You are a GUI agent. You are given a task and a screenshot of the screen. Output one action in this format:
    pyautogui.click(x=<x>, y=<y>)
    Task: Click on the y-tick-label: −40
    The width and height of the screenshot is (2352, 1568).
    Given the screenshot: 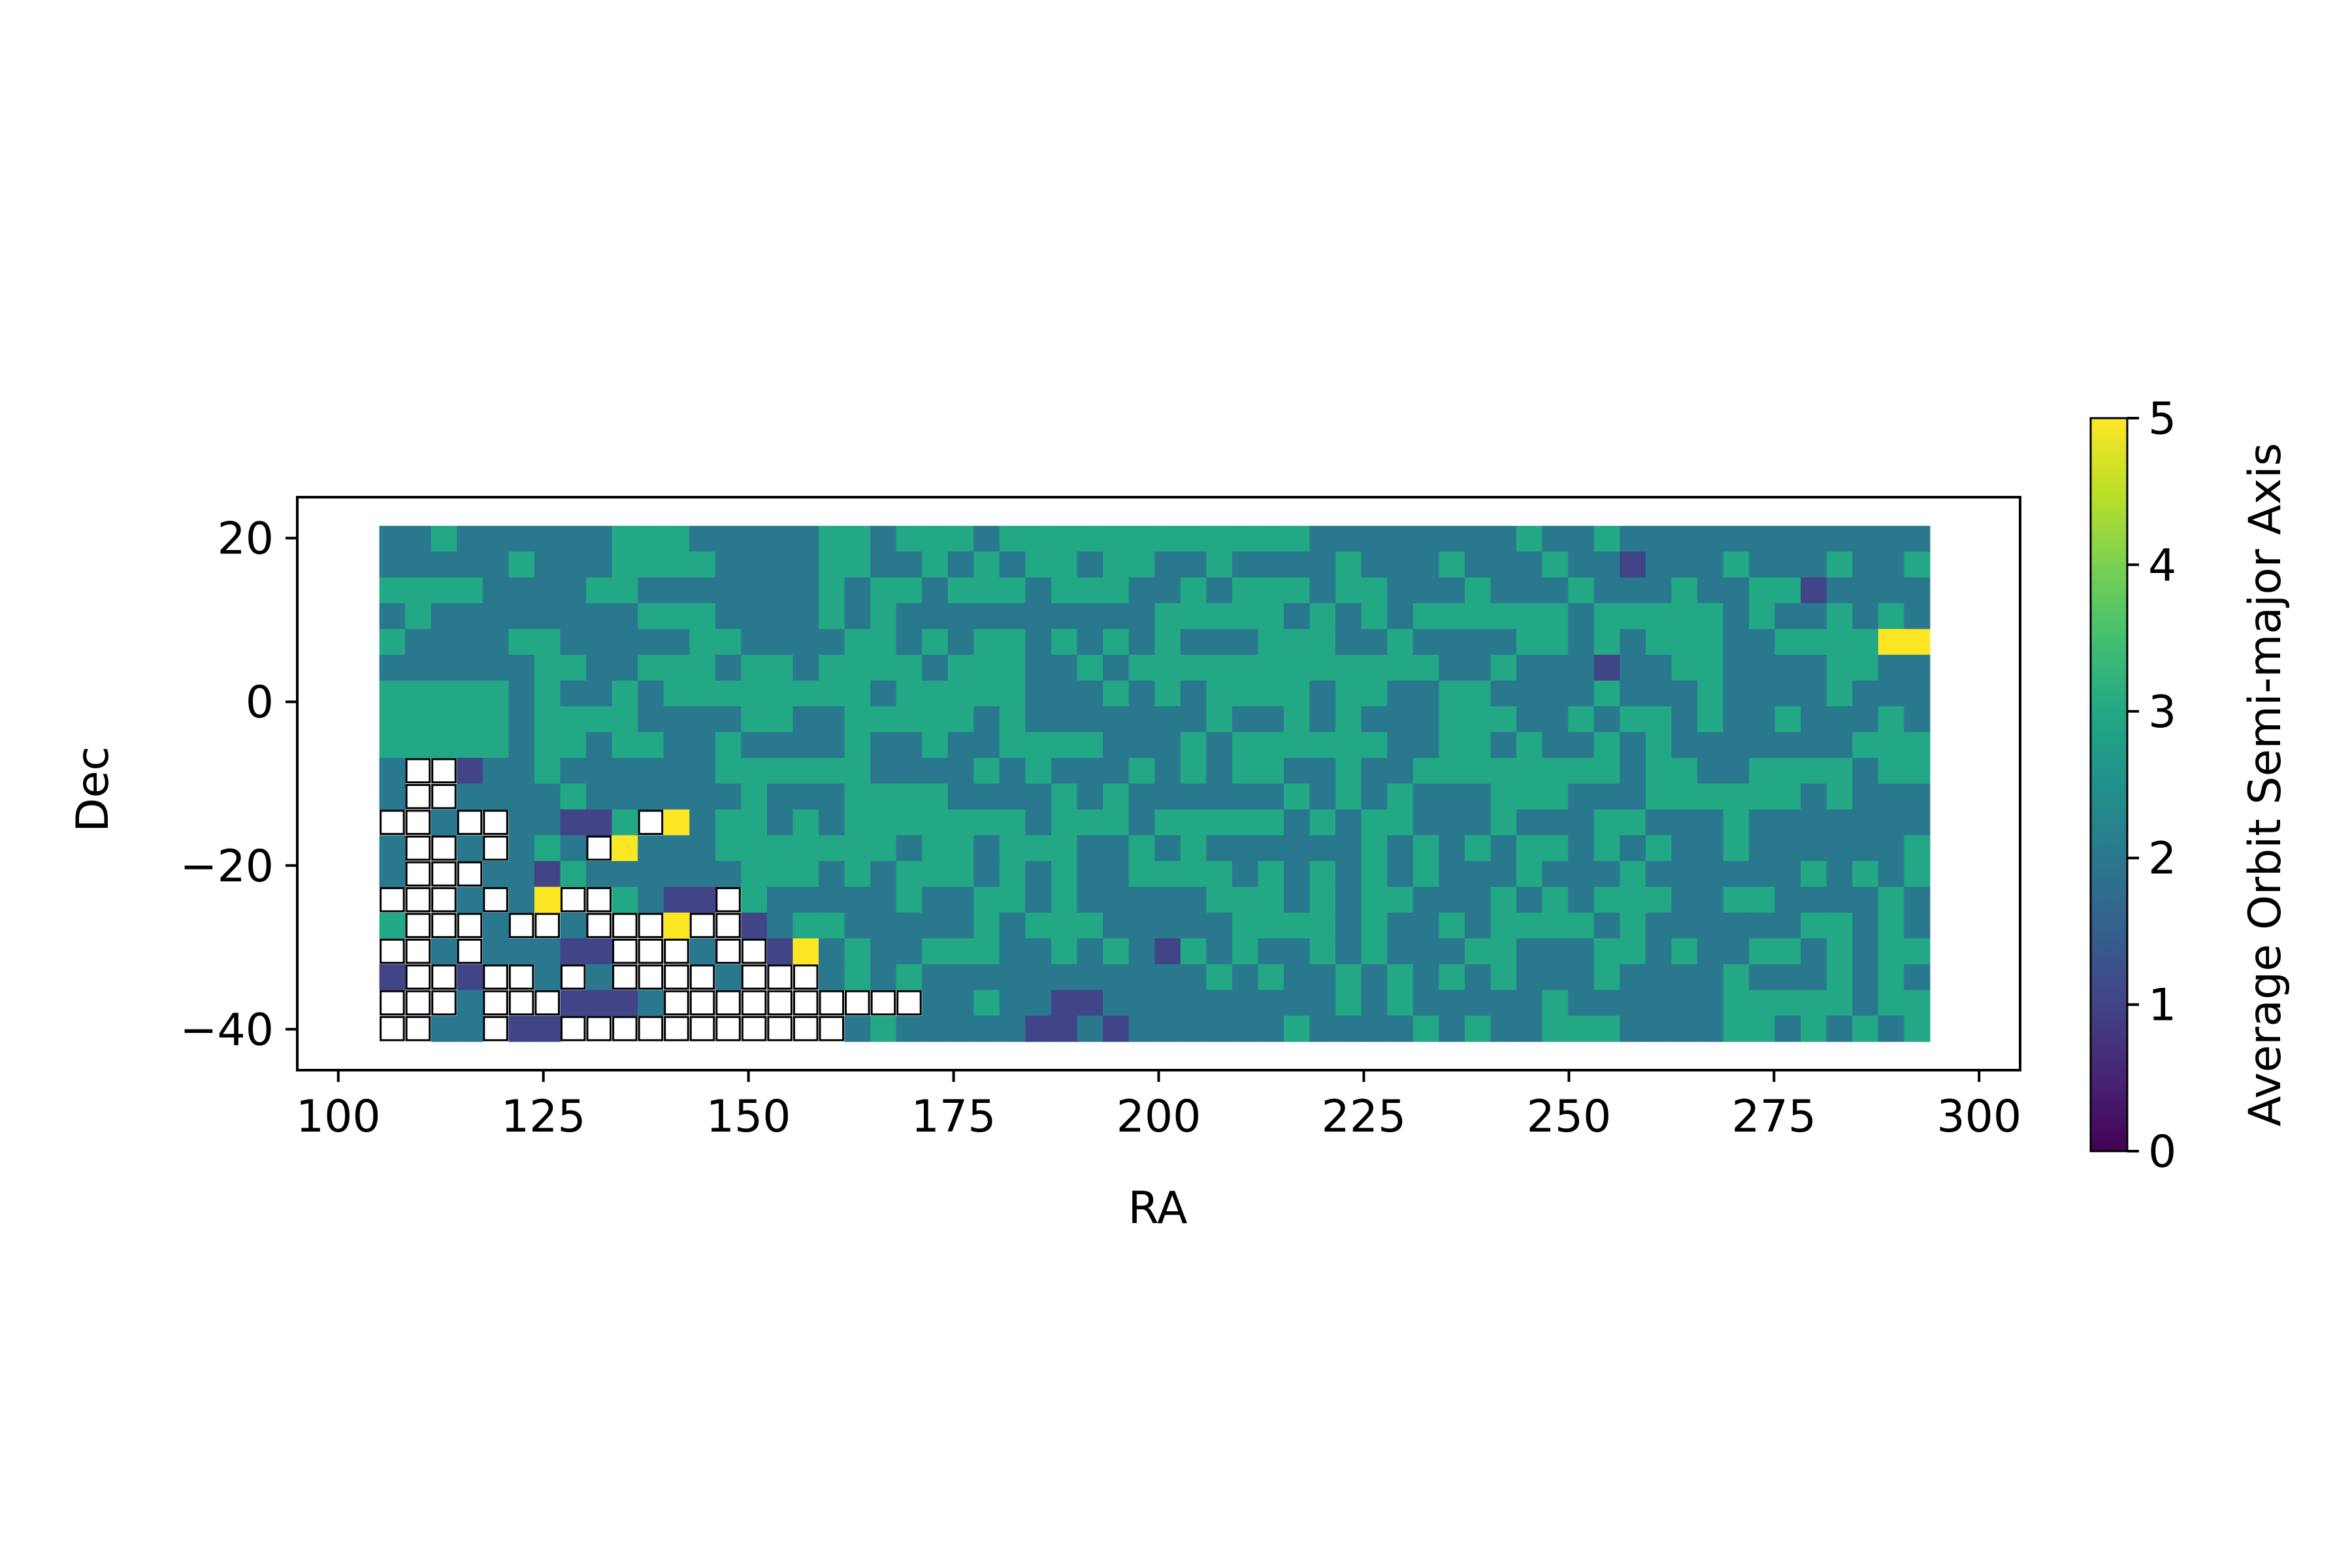 What is the action you would take?
    pyautogui.click(x=227, y=1030)
    